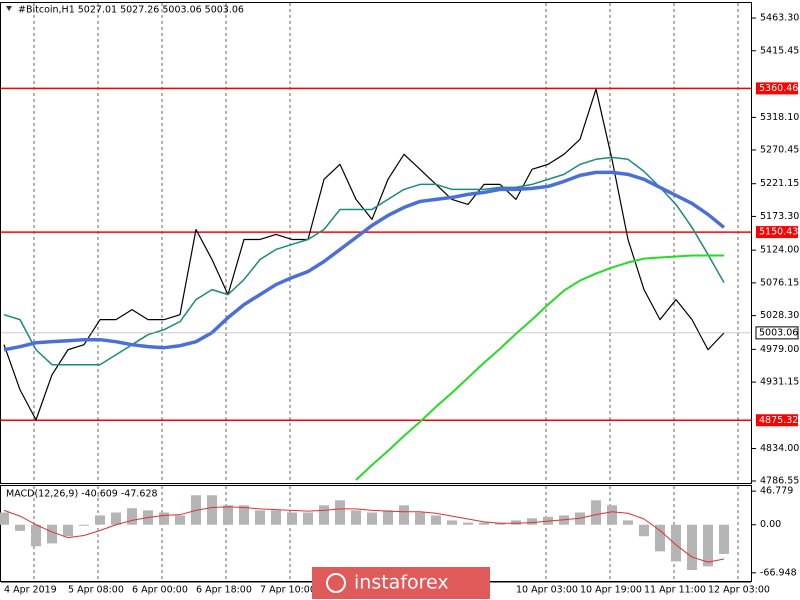 Image resolution: width=800 pixels, height=600 pixels. I want to click on last-price-label: 5003.06, so click(778, 332).